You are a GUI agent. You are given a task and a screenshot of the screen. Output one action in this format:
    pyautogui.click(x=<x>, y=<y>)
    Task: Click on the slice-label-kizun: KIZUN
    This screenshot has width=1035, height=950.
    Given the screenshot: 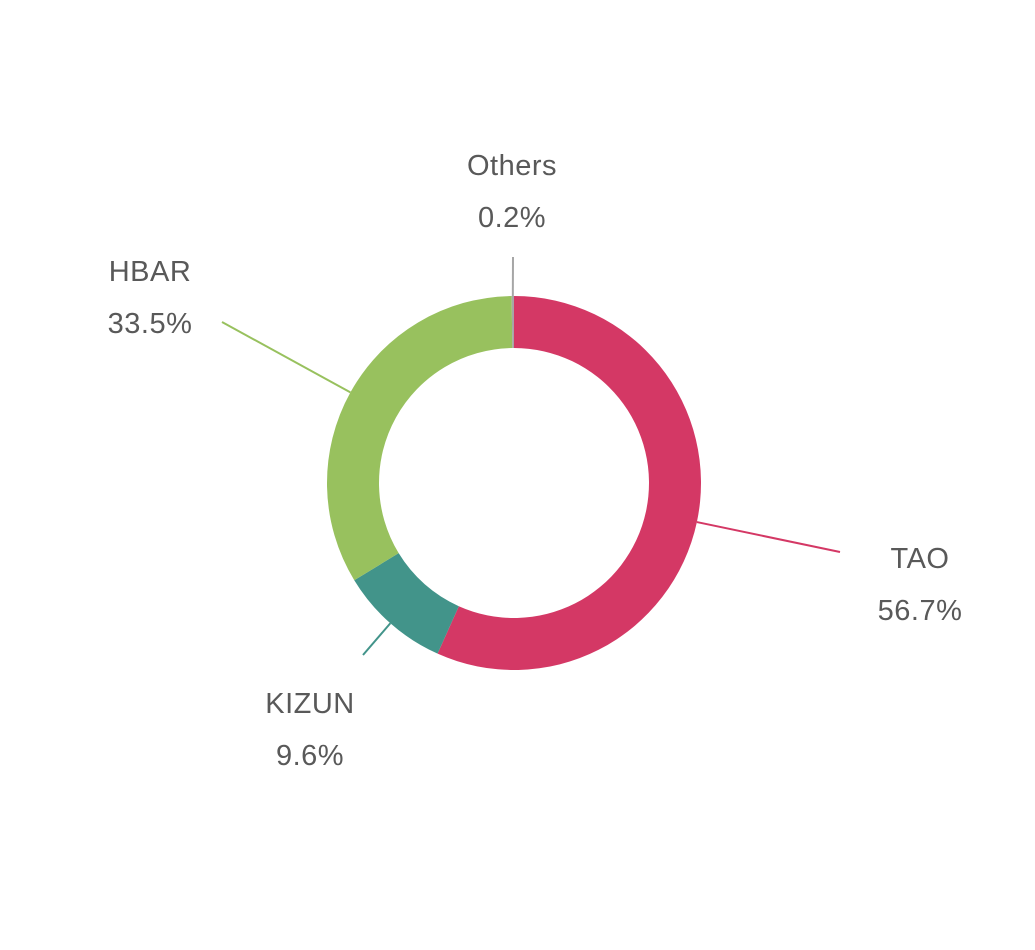 What is the action you would take?
    pyautogui.click(x=310, y=704)
    